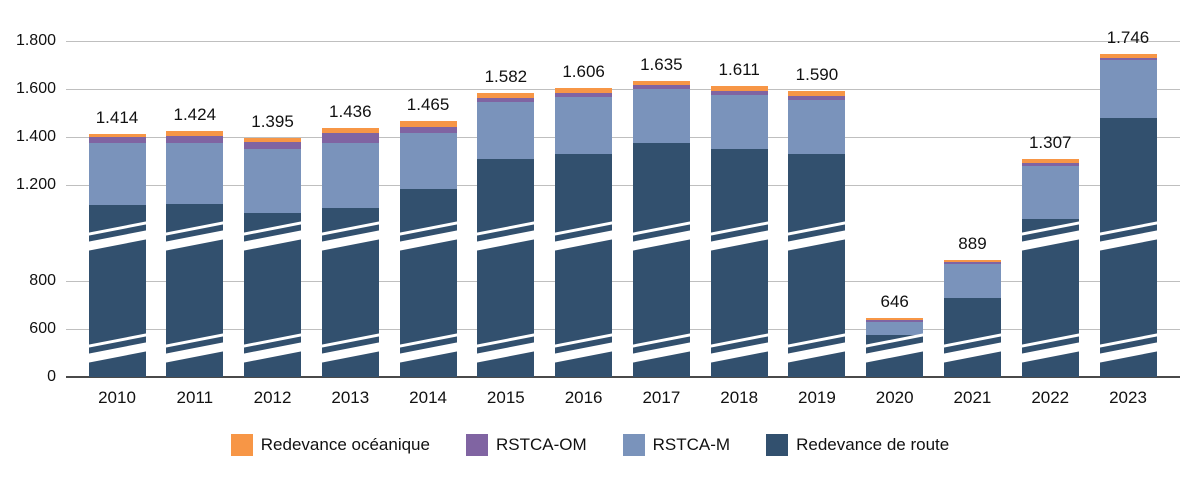 Image resolution: width=1180 pixels, height=480 pixels. Describe the element at coordinates (623, 377) in the screenshot. I see `x-axis-line` at that location.